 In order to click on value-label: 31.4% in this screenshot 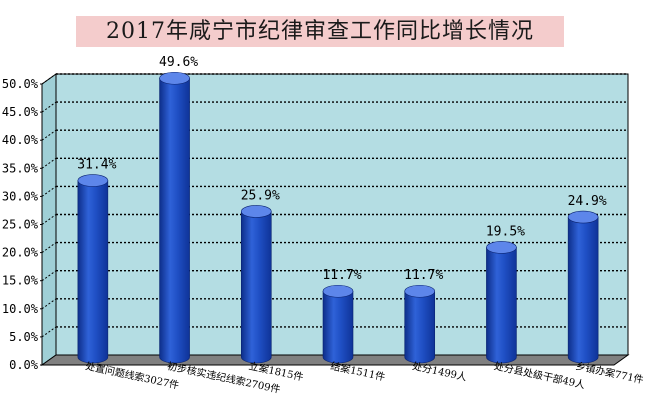, I will do `click(96, 165)`.